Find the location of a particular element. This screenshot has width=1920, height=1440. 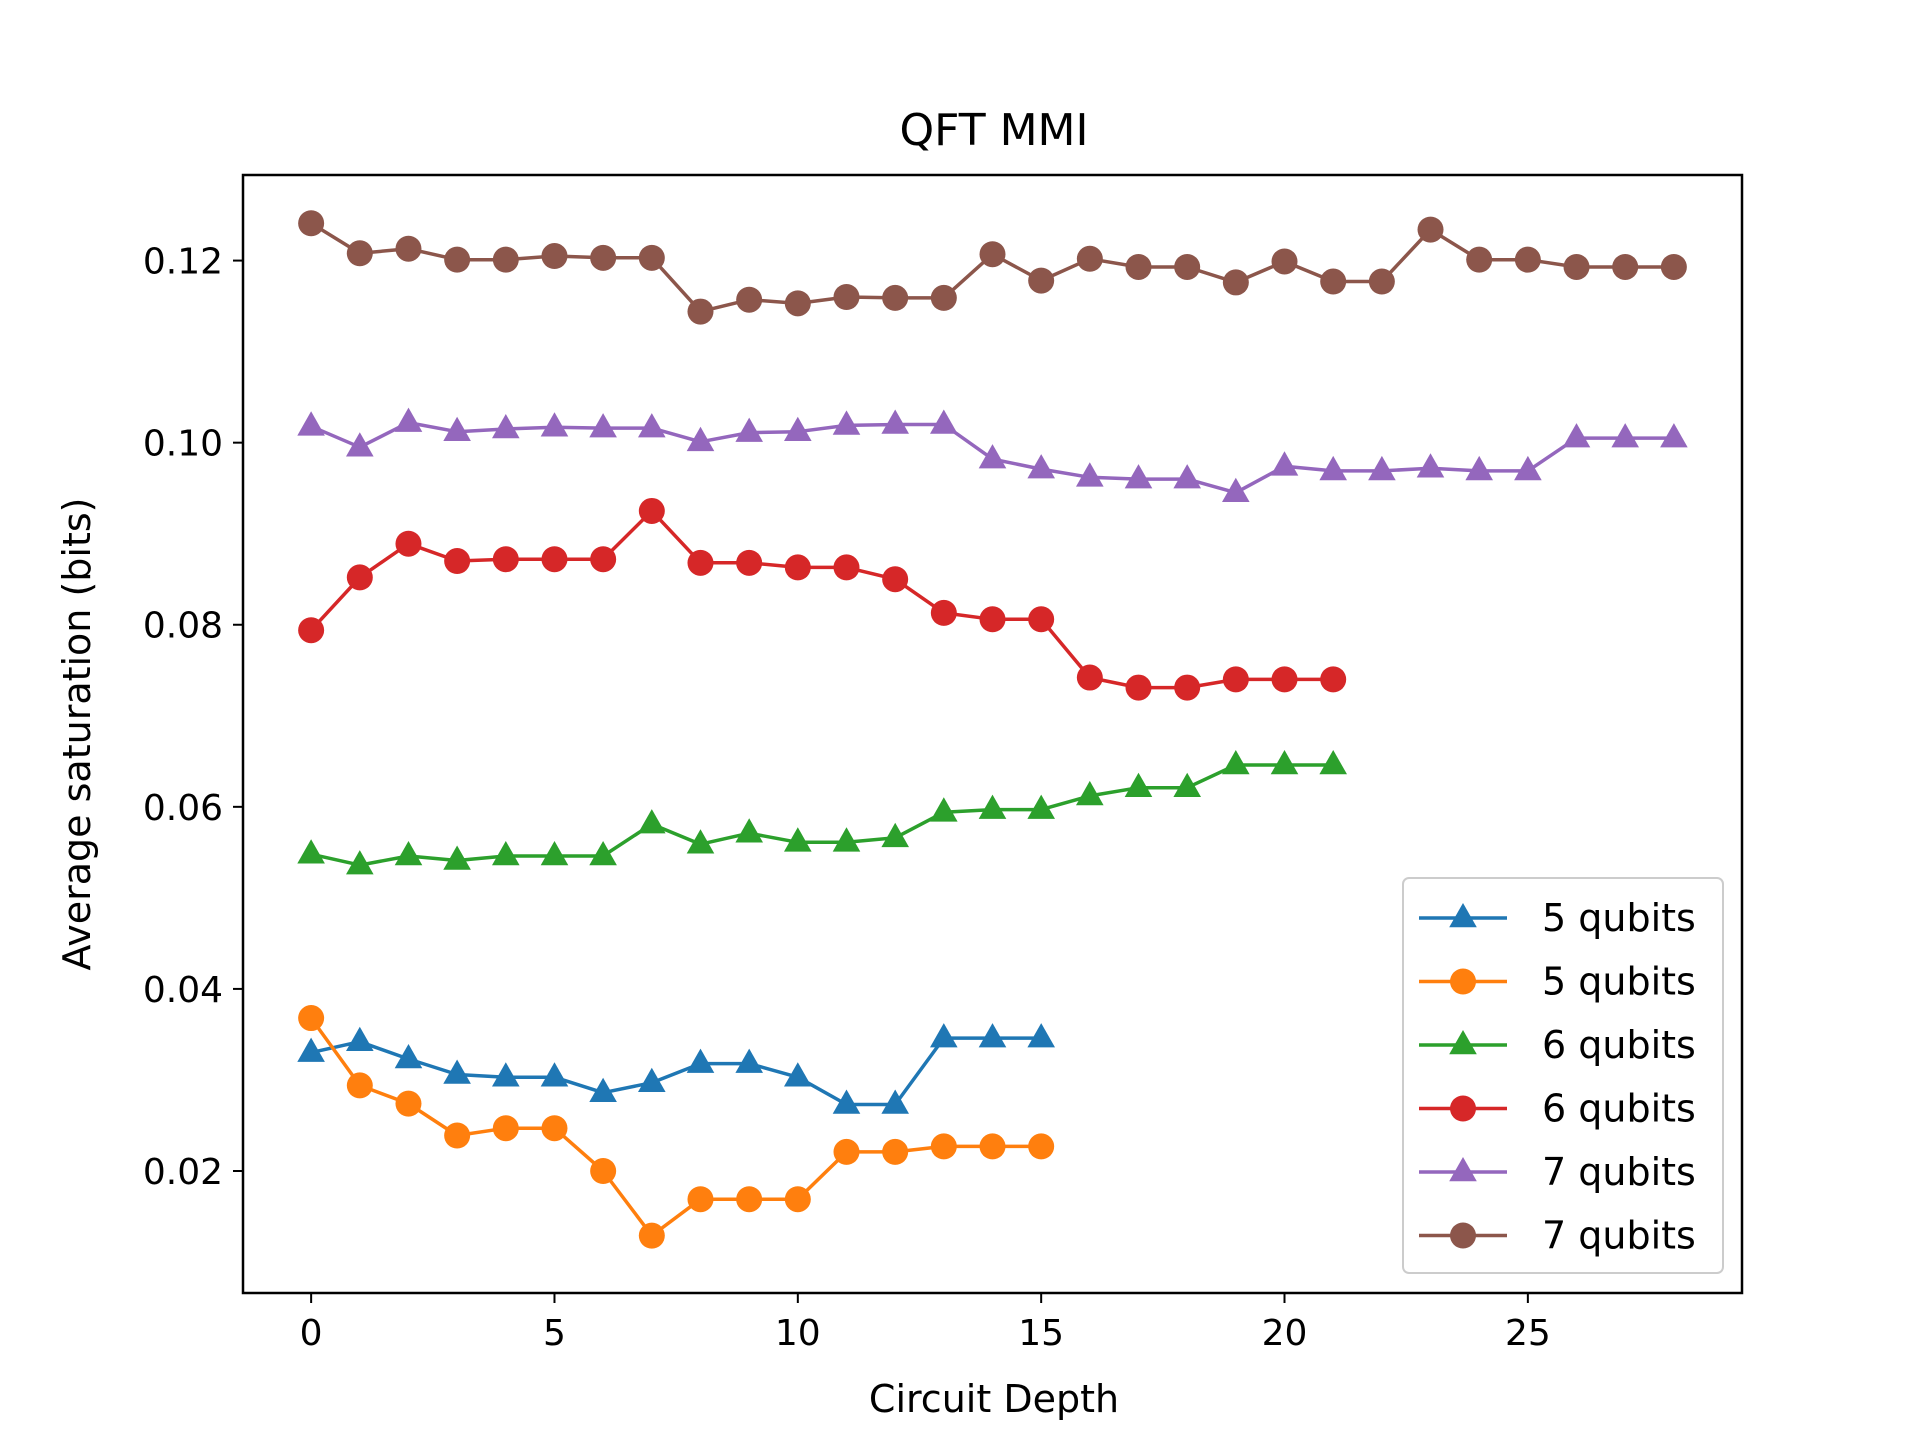

legend-box is located at coordinates (1563, 1075).